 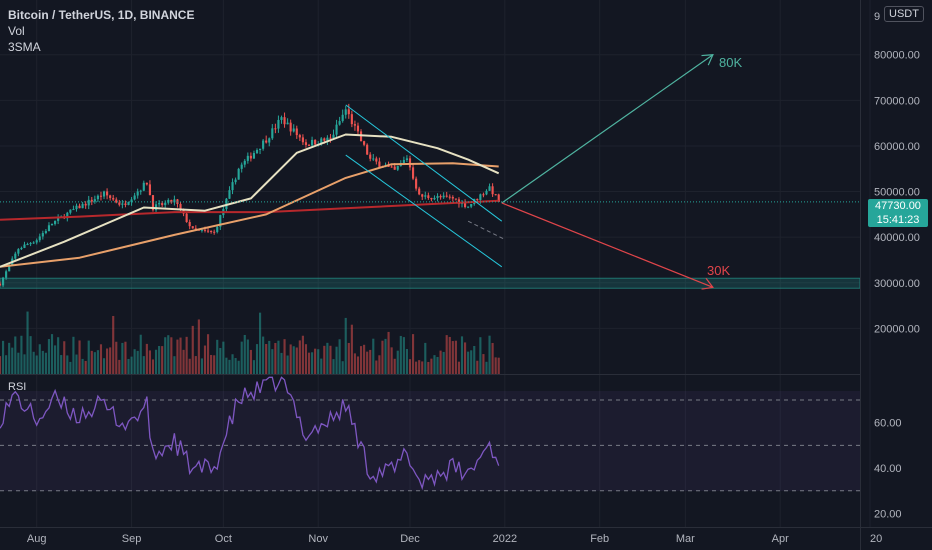 What do you see at coordinates (904, 14) in the screenshot?
I see `currency-badge: USDT` at bounding box center [904, 14].